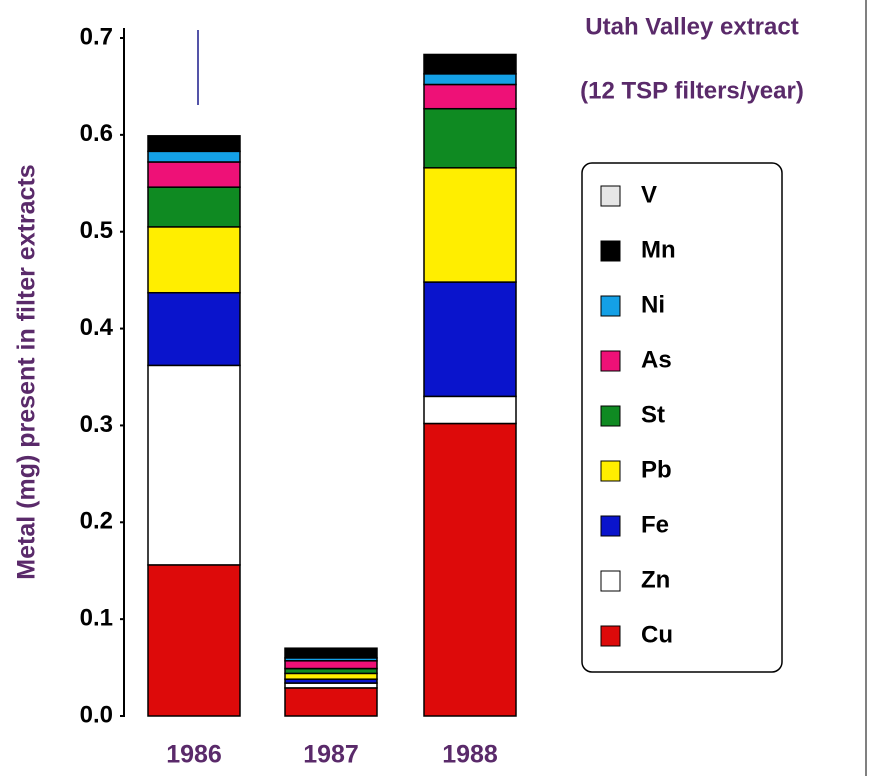 Image resolution: width=874 pixels, height=776 pixels. I want to click on legend-label: Zn, so click(655, 579).